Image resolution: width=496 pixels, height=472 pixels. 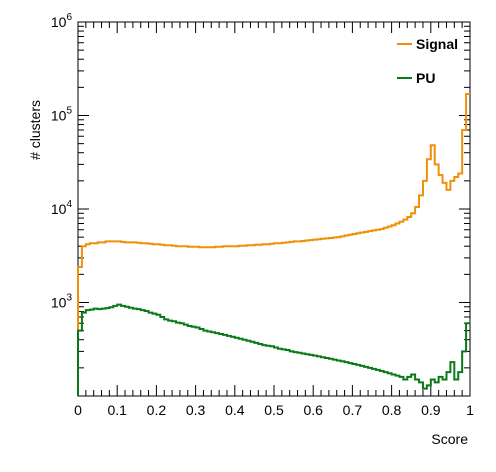 What do you see at coordinates (431, 410) in the screenshot?
I see `x-tick-label: 0.9` at bounding box center [431, 410].